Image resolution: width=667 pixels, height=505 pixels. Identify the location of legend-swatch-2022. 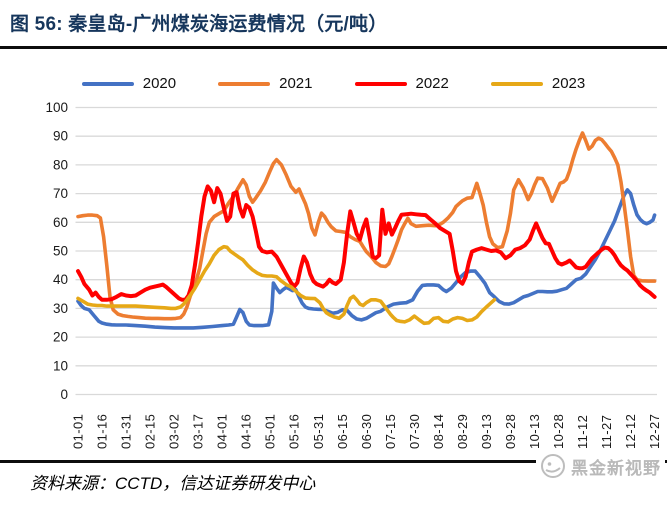
(380, 83).